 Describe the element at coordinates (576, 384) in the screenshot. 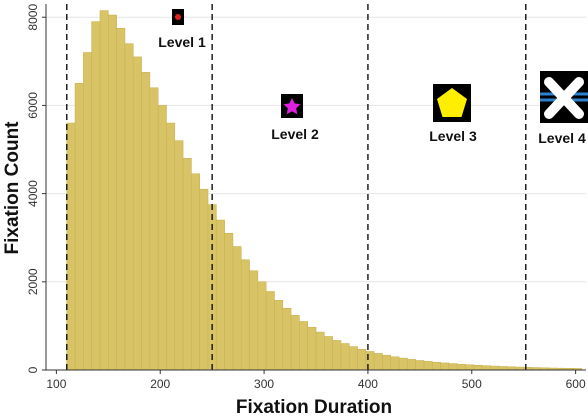

I see `x-tick-label: 600` at that location.